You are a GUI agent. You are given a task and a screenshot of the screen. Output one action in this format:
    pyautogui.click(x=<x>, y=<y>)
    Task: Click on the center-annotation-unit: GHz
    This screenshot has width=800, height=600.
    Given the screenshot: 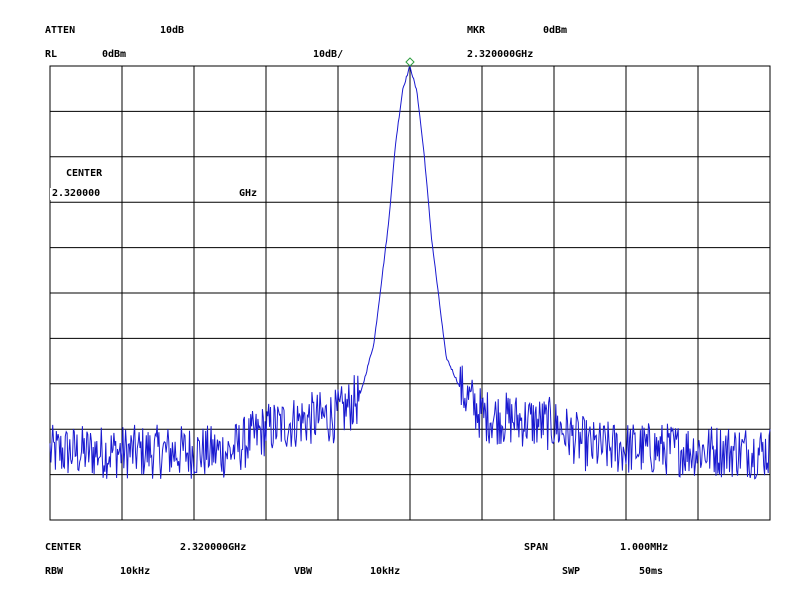 What is the action you would take?
    pyautogui.click(x=248, y=194)
    